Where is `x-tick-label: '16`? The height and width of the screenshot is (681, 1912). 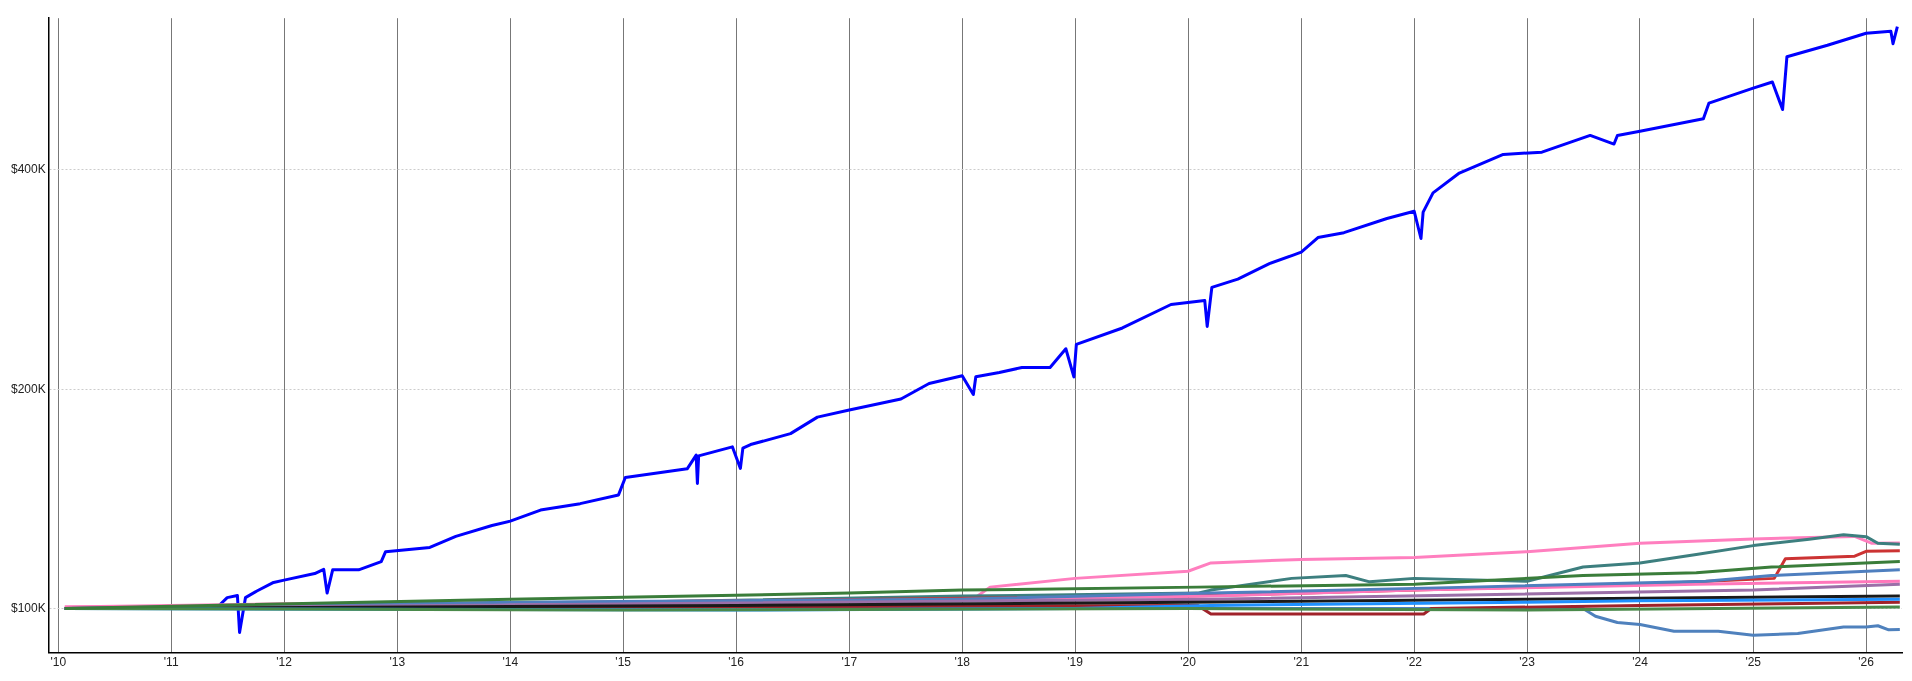 x-tick-label: '16 is located at coordinates (736, 662).